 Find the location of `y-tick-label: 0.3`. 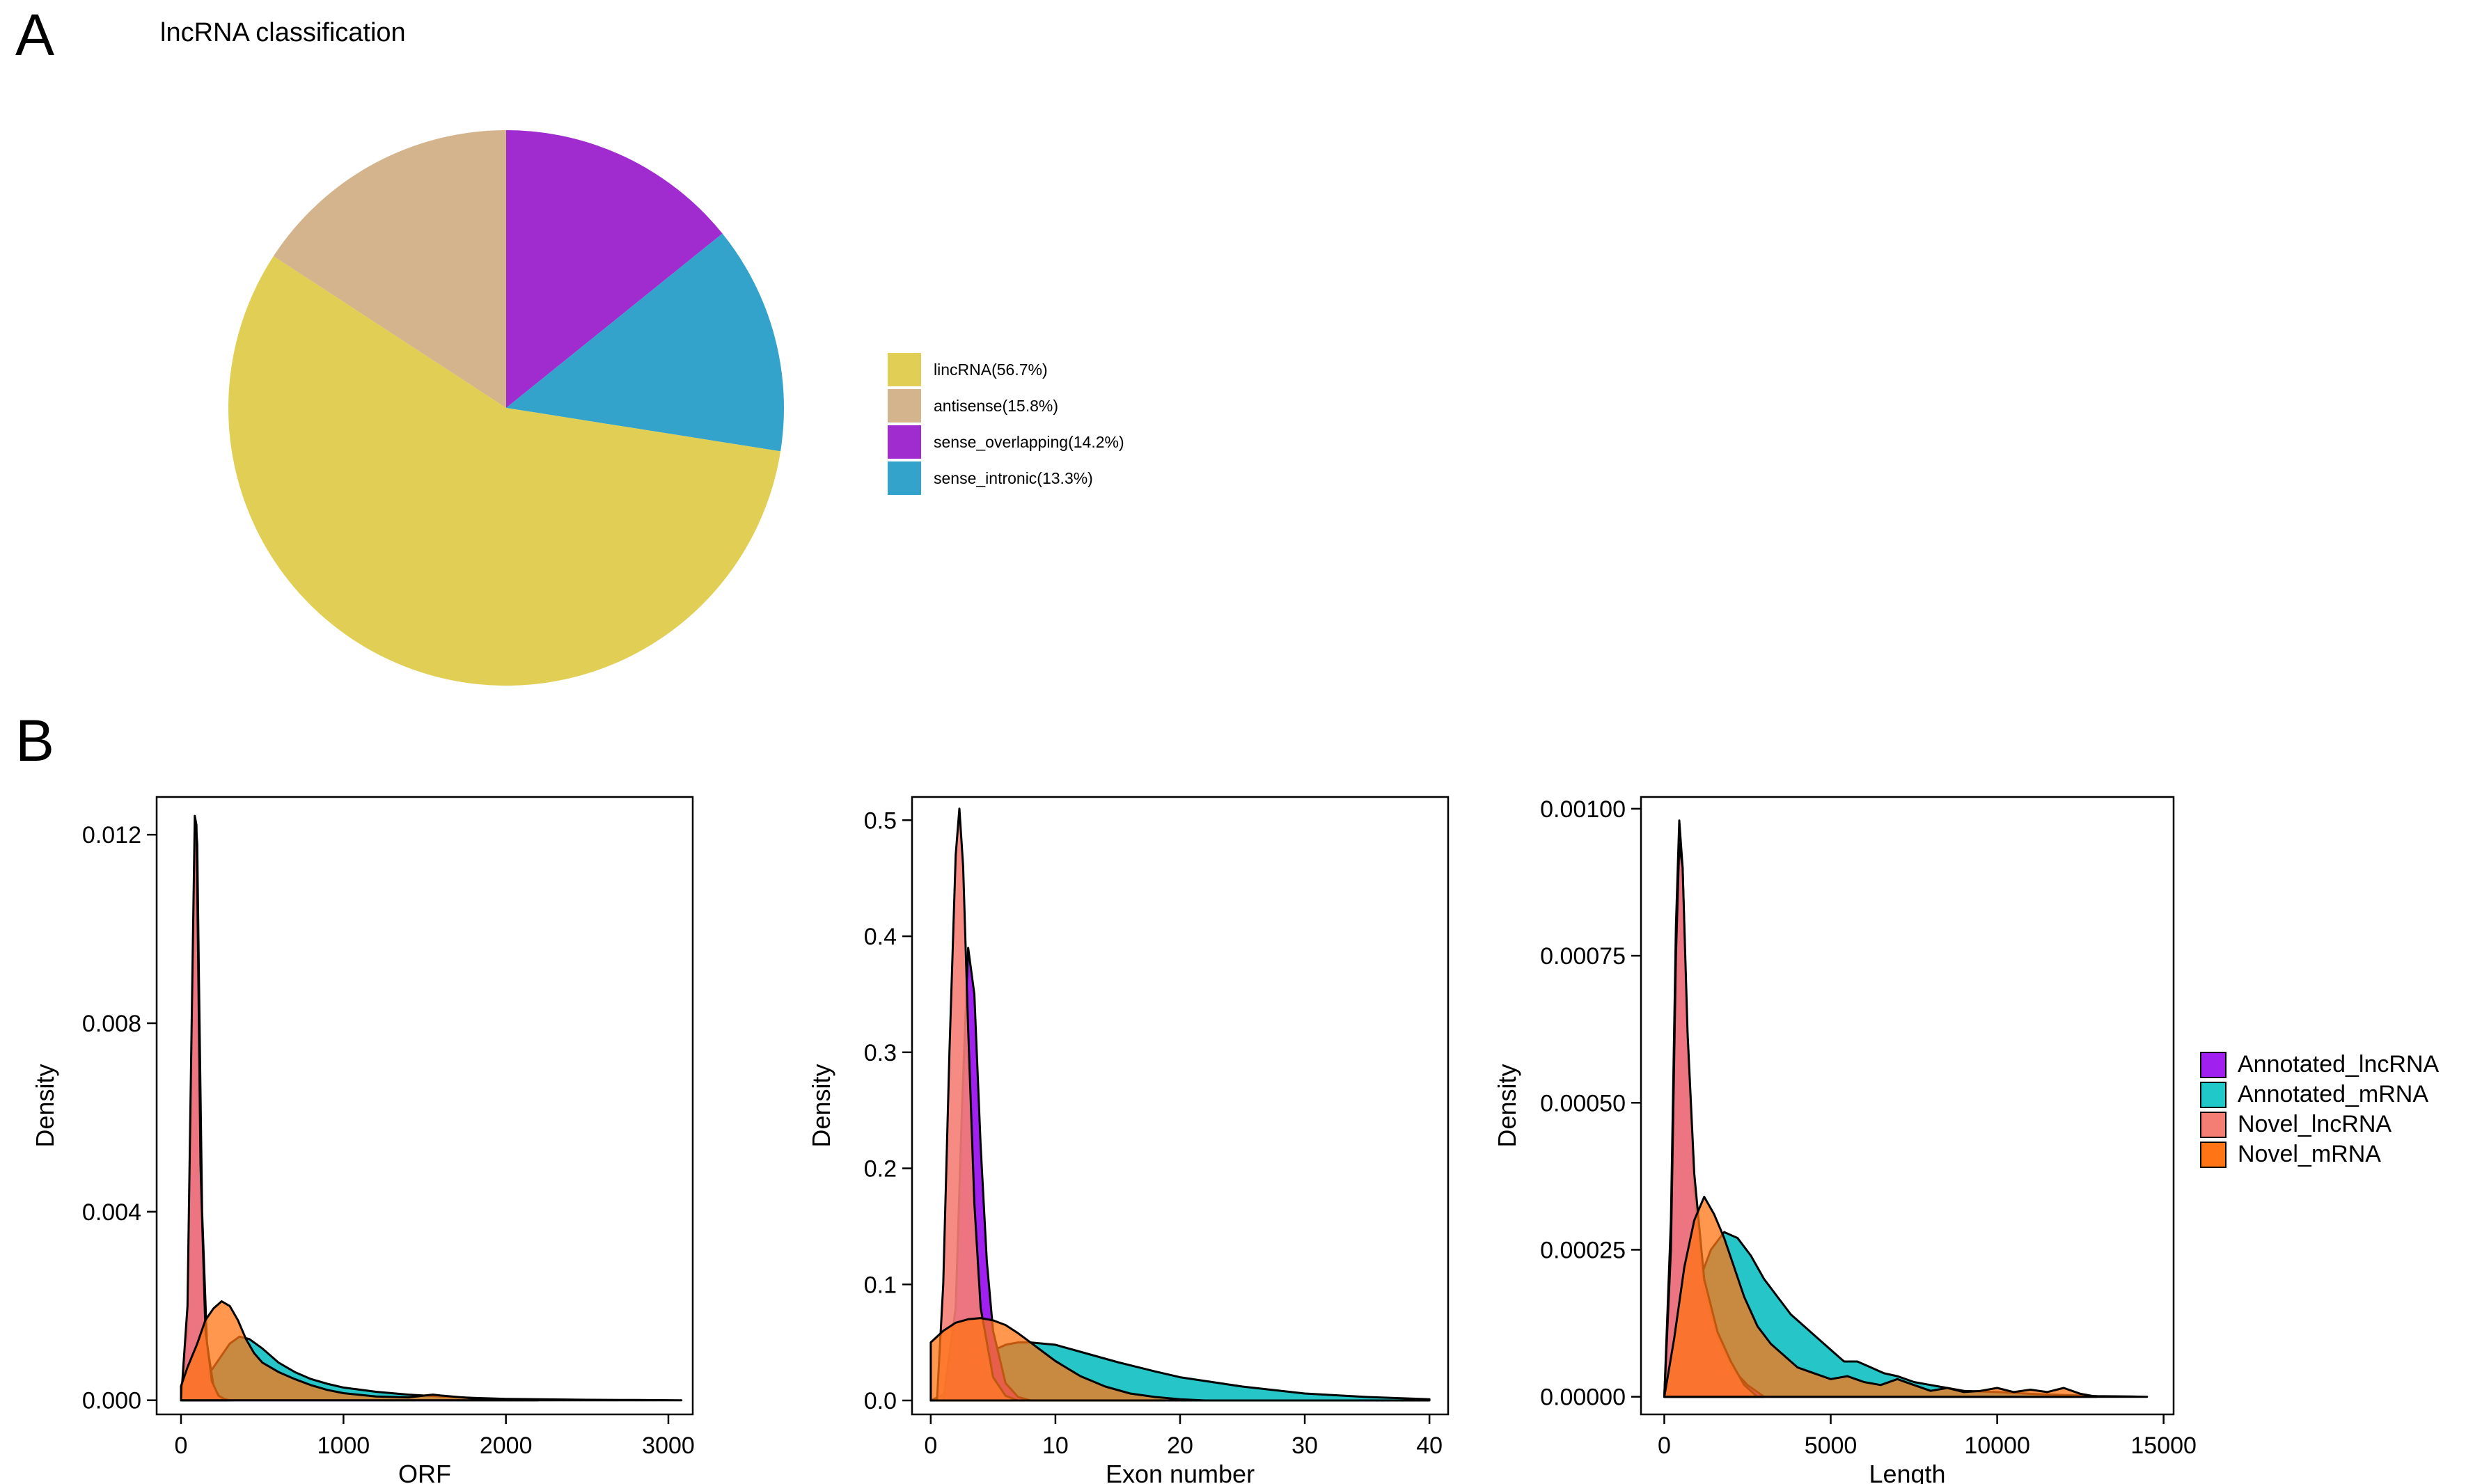

y-tick-label: 0.3 is located at coordinates (880, 1053).